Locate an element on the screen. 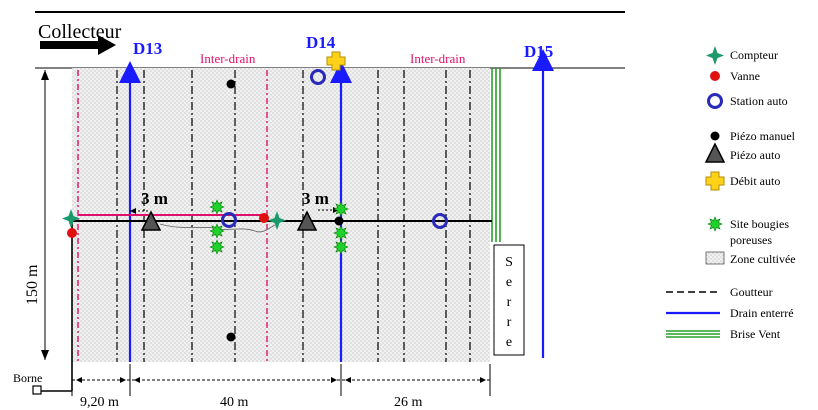 This screenshot has height=410, width=818. spacing-label-2: 3 m is located at coordinates (315, 198).